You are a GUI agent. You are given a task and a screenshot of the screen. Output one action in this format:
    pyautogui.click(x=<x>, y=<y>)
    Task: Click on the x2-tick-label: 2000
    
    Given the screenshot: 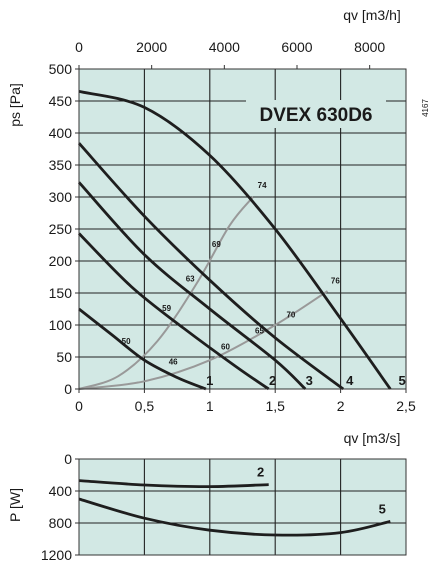 What is the action you would take?
    pyautogui.click(x=151, y=47)
    